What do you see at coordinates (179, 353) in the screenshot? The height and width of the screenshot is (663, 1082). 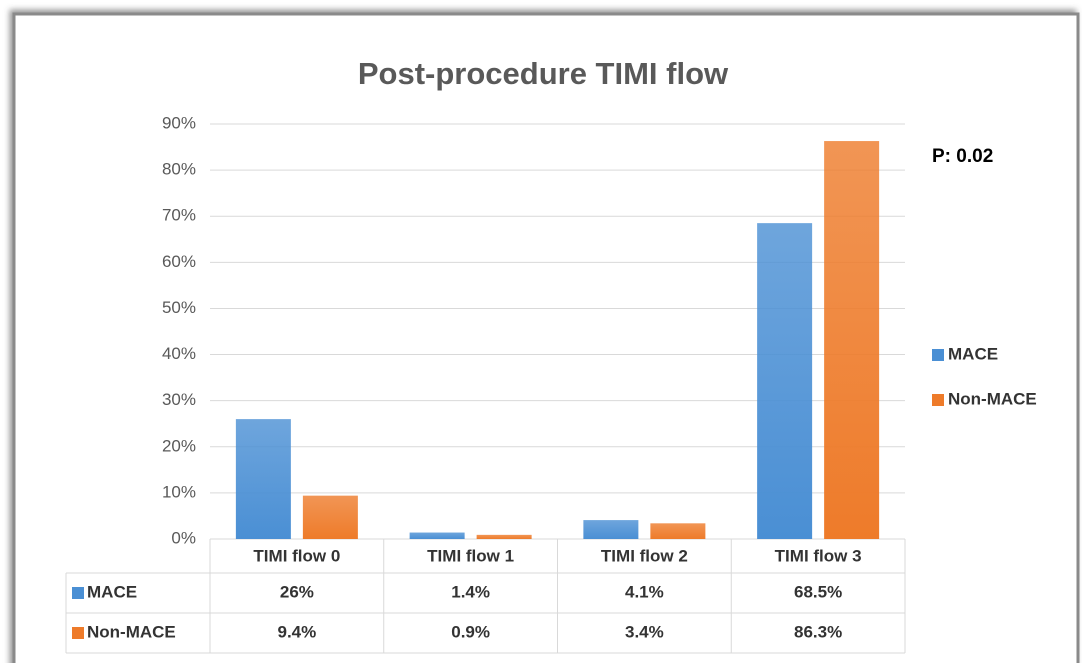 I see `y-tick-label: 40%` at bounding box center [179, 353].